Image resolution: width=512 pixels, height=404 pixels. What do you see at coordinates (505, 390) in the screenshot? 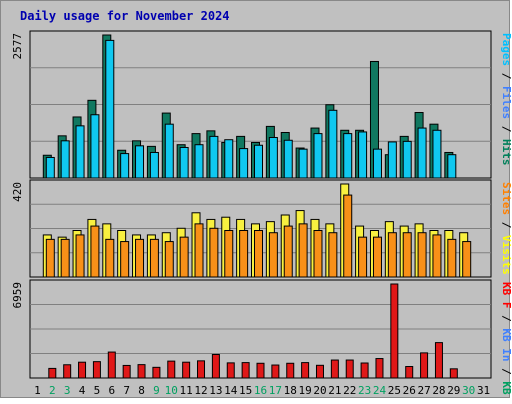
I see `legend-part: KB Out` at bounding box center [505, 390].